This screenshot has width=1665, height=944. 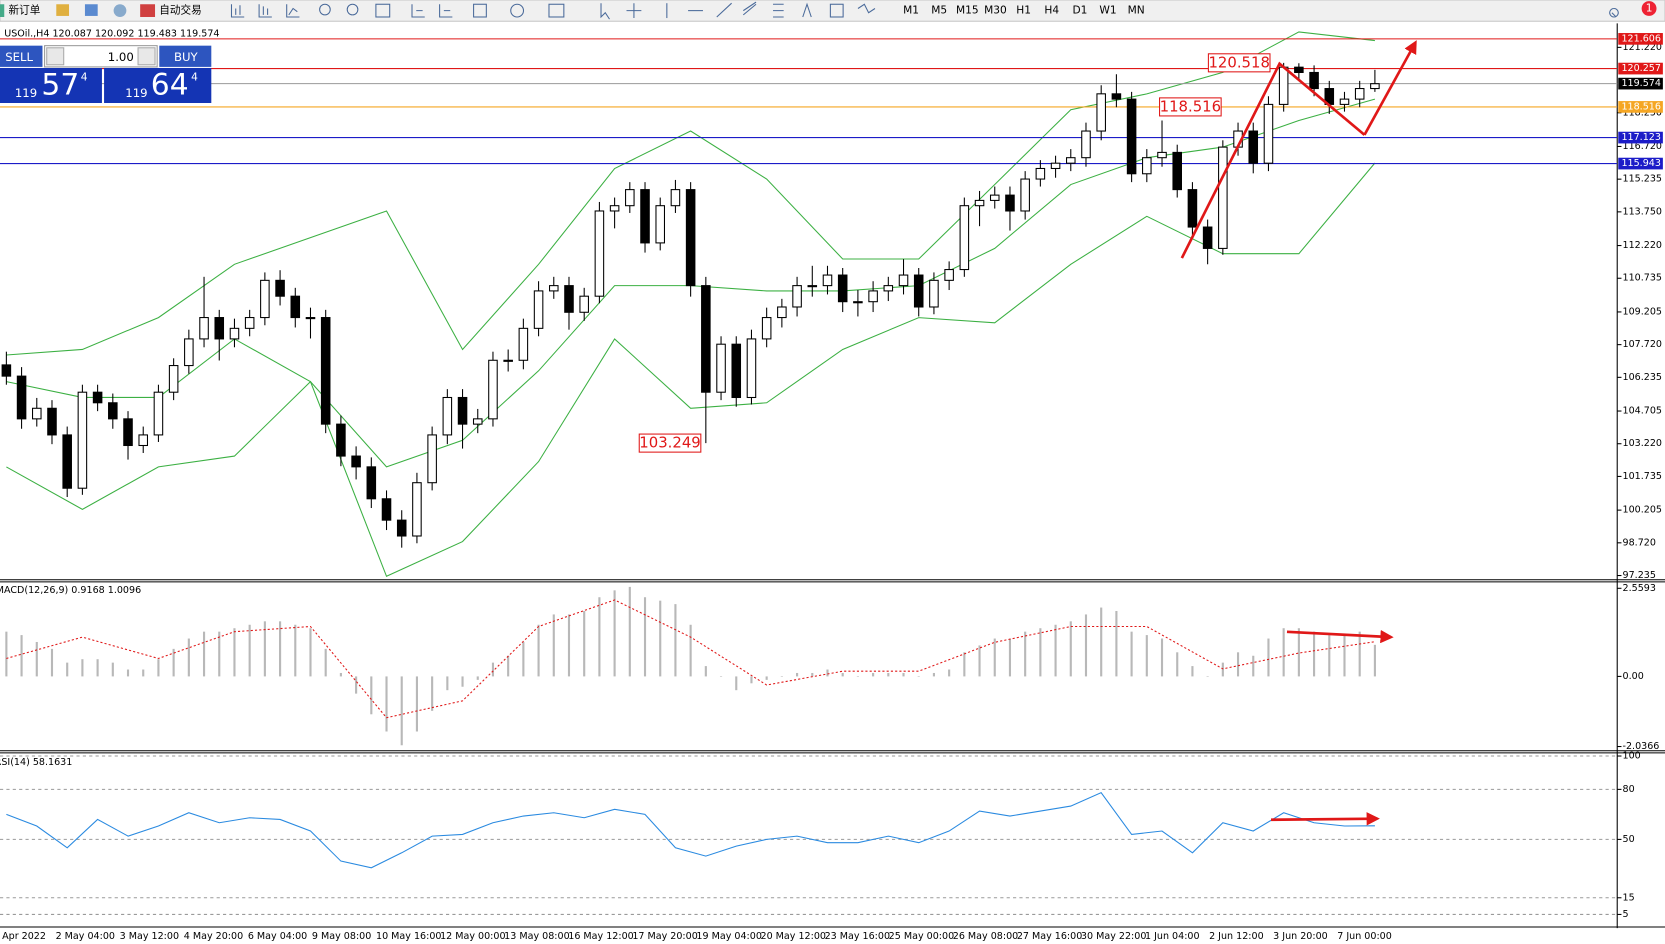 I want to click on timeframe-button: M5, so click(x=939, y=10).